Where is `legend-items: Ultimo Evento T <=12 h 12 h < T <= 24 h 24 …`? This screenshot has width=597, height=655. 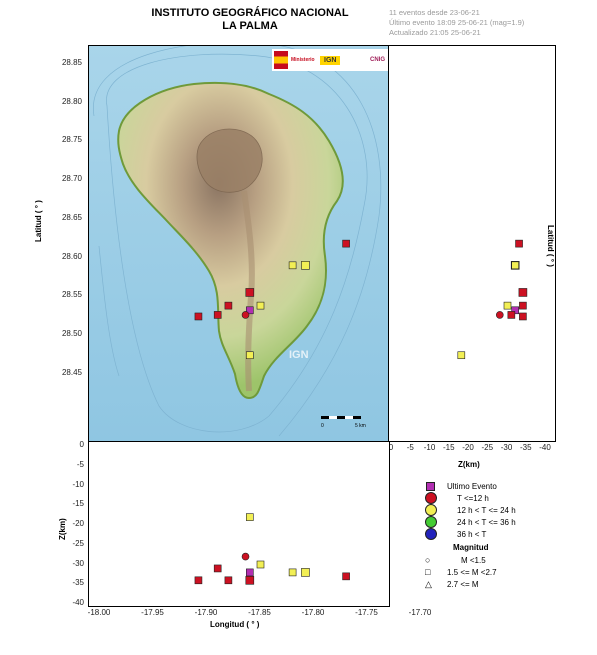 legend-items: Ultimo Evento T <=12 h 12 h < T <= 24 h 24 … is located at coordinates (505, 510).